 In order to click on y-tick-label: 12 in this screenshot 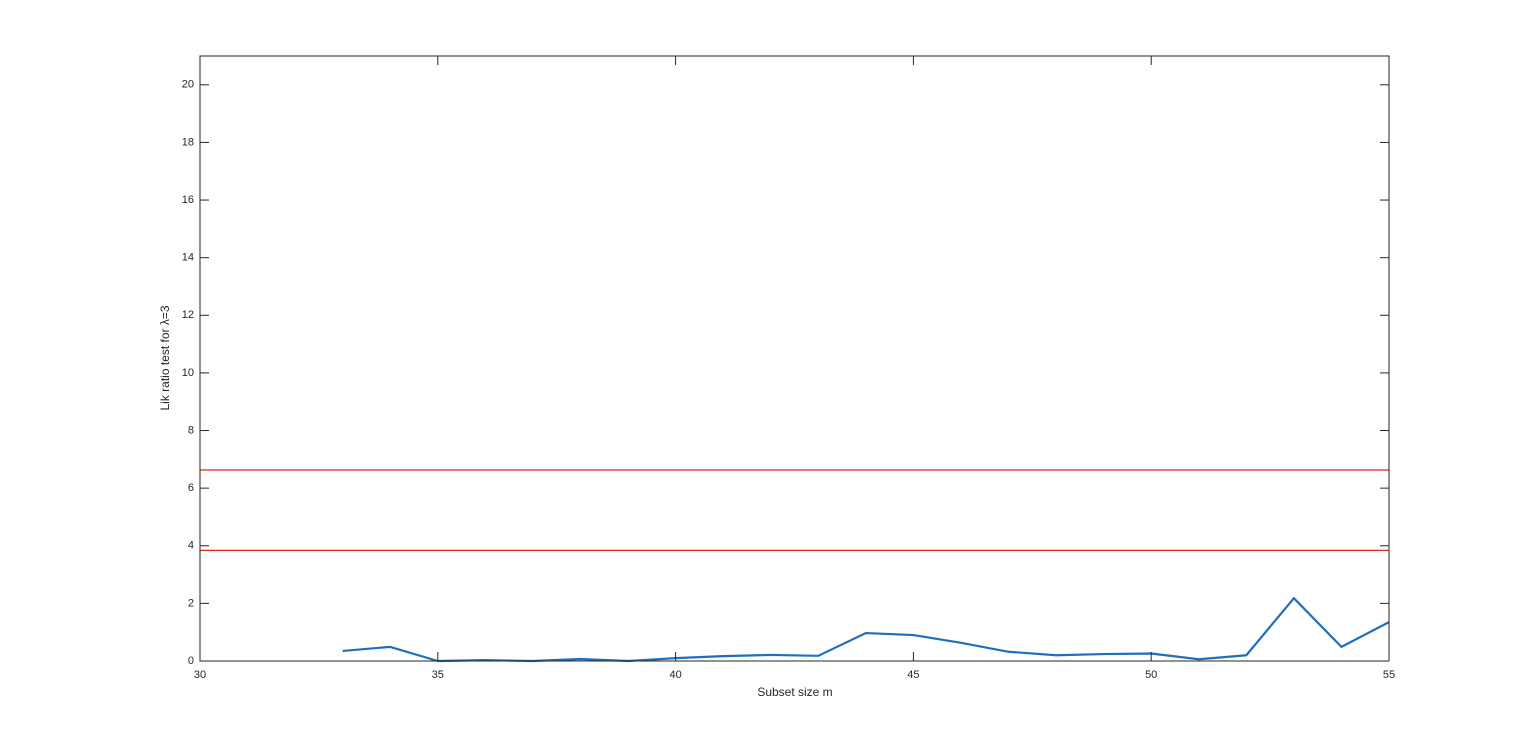, I will do `click(188, 315)`.